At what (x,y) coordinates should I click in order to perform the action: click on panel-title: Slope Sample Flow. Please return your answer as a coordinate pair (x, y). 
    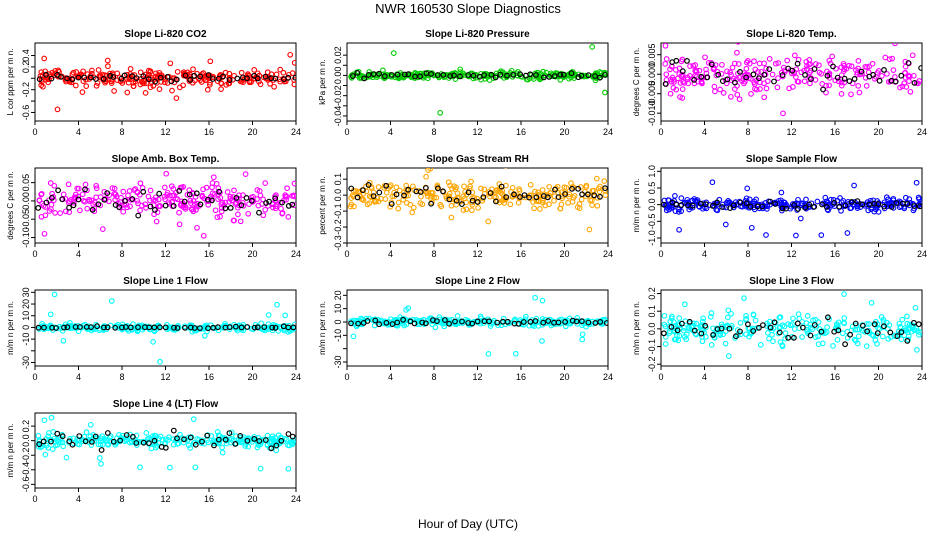
    Looking at the image, I should click on (791, 159).